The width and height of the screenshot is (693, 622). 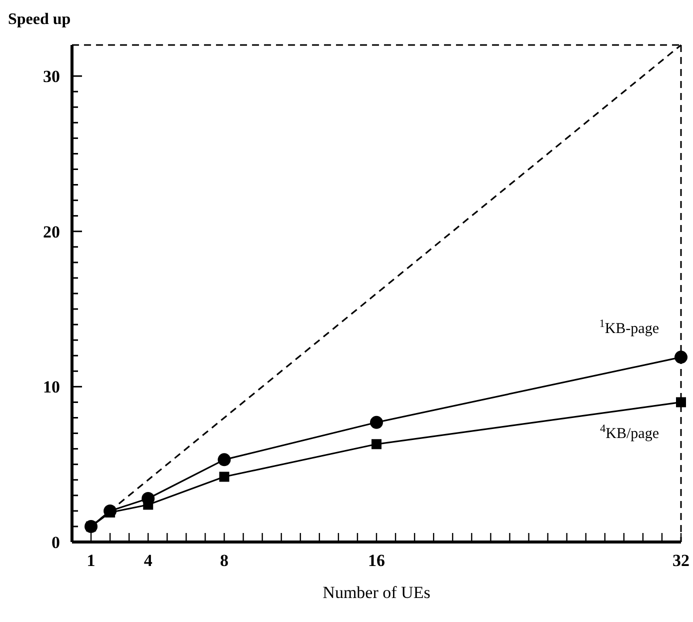 What do you see at coordinates (376, 592) in the screenshot?
I see `x-axis-title: Number of UEs` at bounding box center [376, 592].